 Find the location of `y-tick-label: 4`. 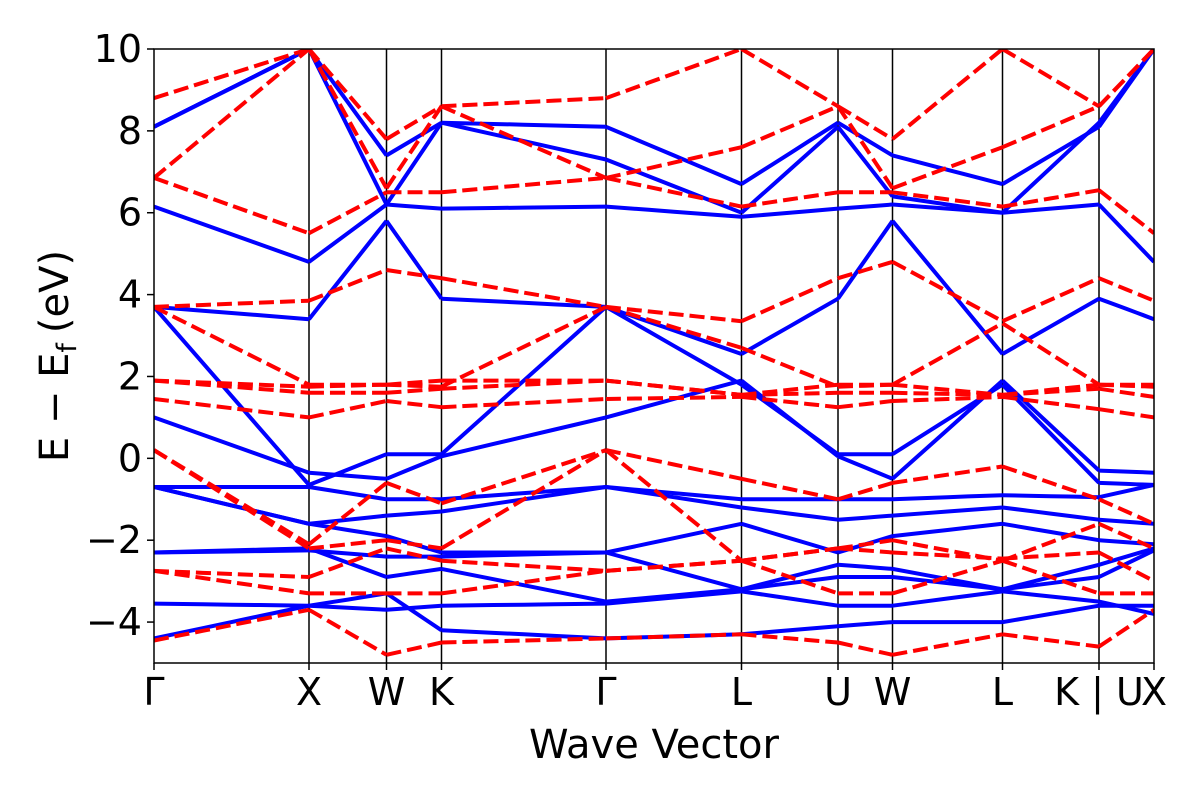

y-tick-label: 4 is located at coordinates (130, 295).